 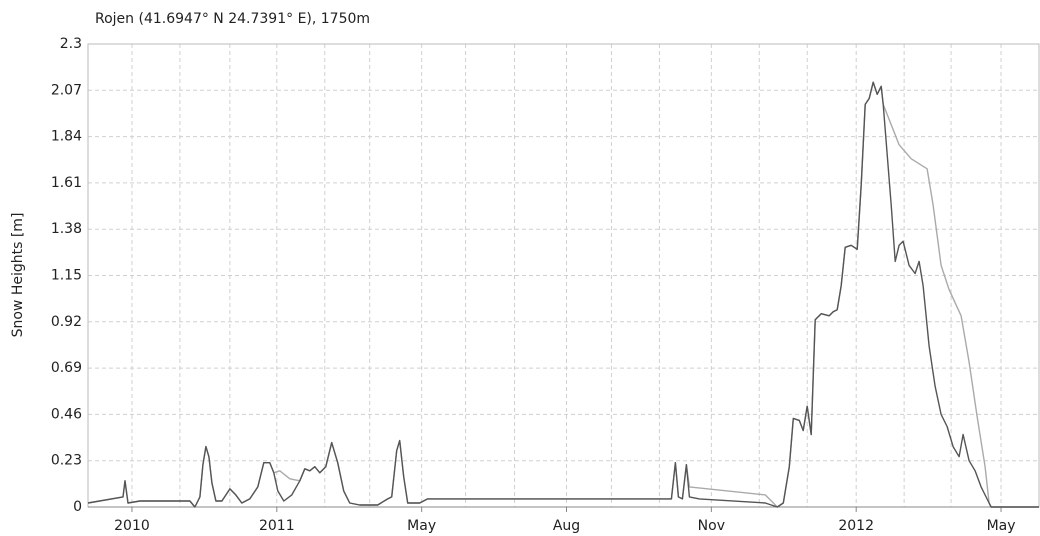 I want to click on x-tick-label: 2010, so click(x=132, y=526).